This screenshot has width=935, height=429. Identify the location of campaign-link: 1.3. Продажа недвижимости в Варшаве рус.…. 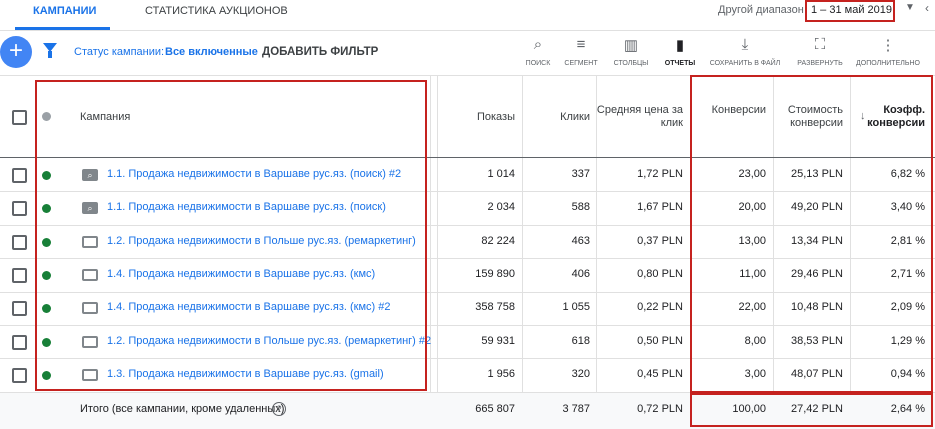
(245, 374).